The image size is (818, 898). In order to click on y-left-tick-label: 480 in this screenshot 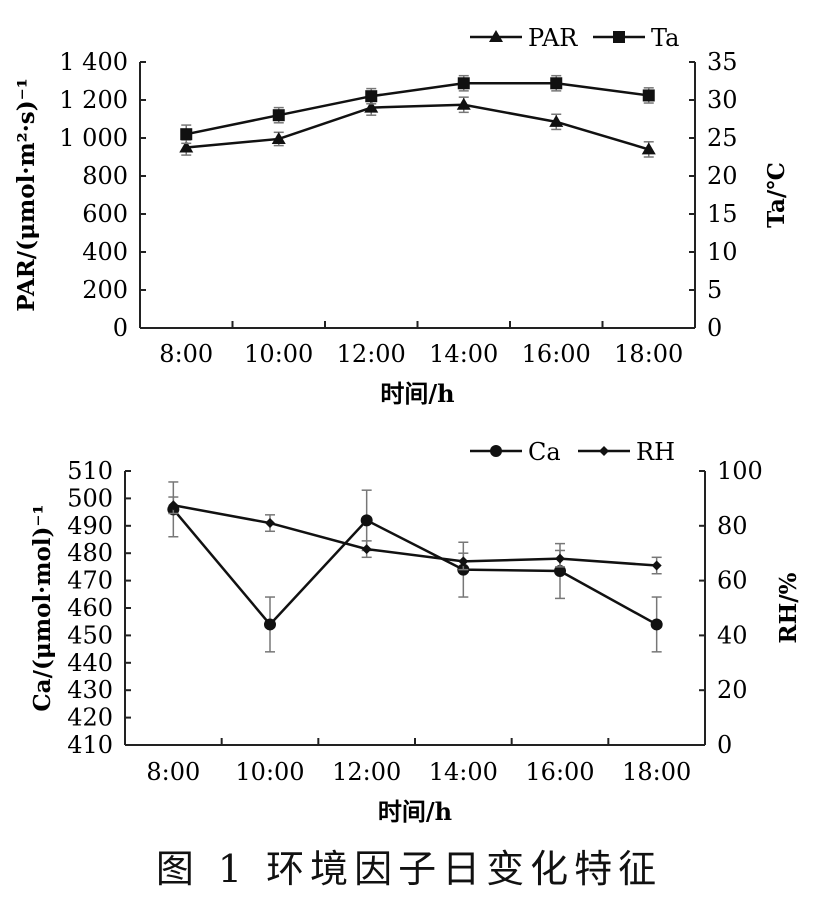, I will do `click(90, 553)`.